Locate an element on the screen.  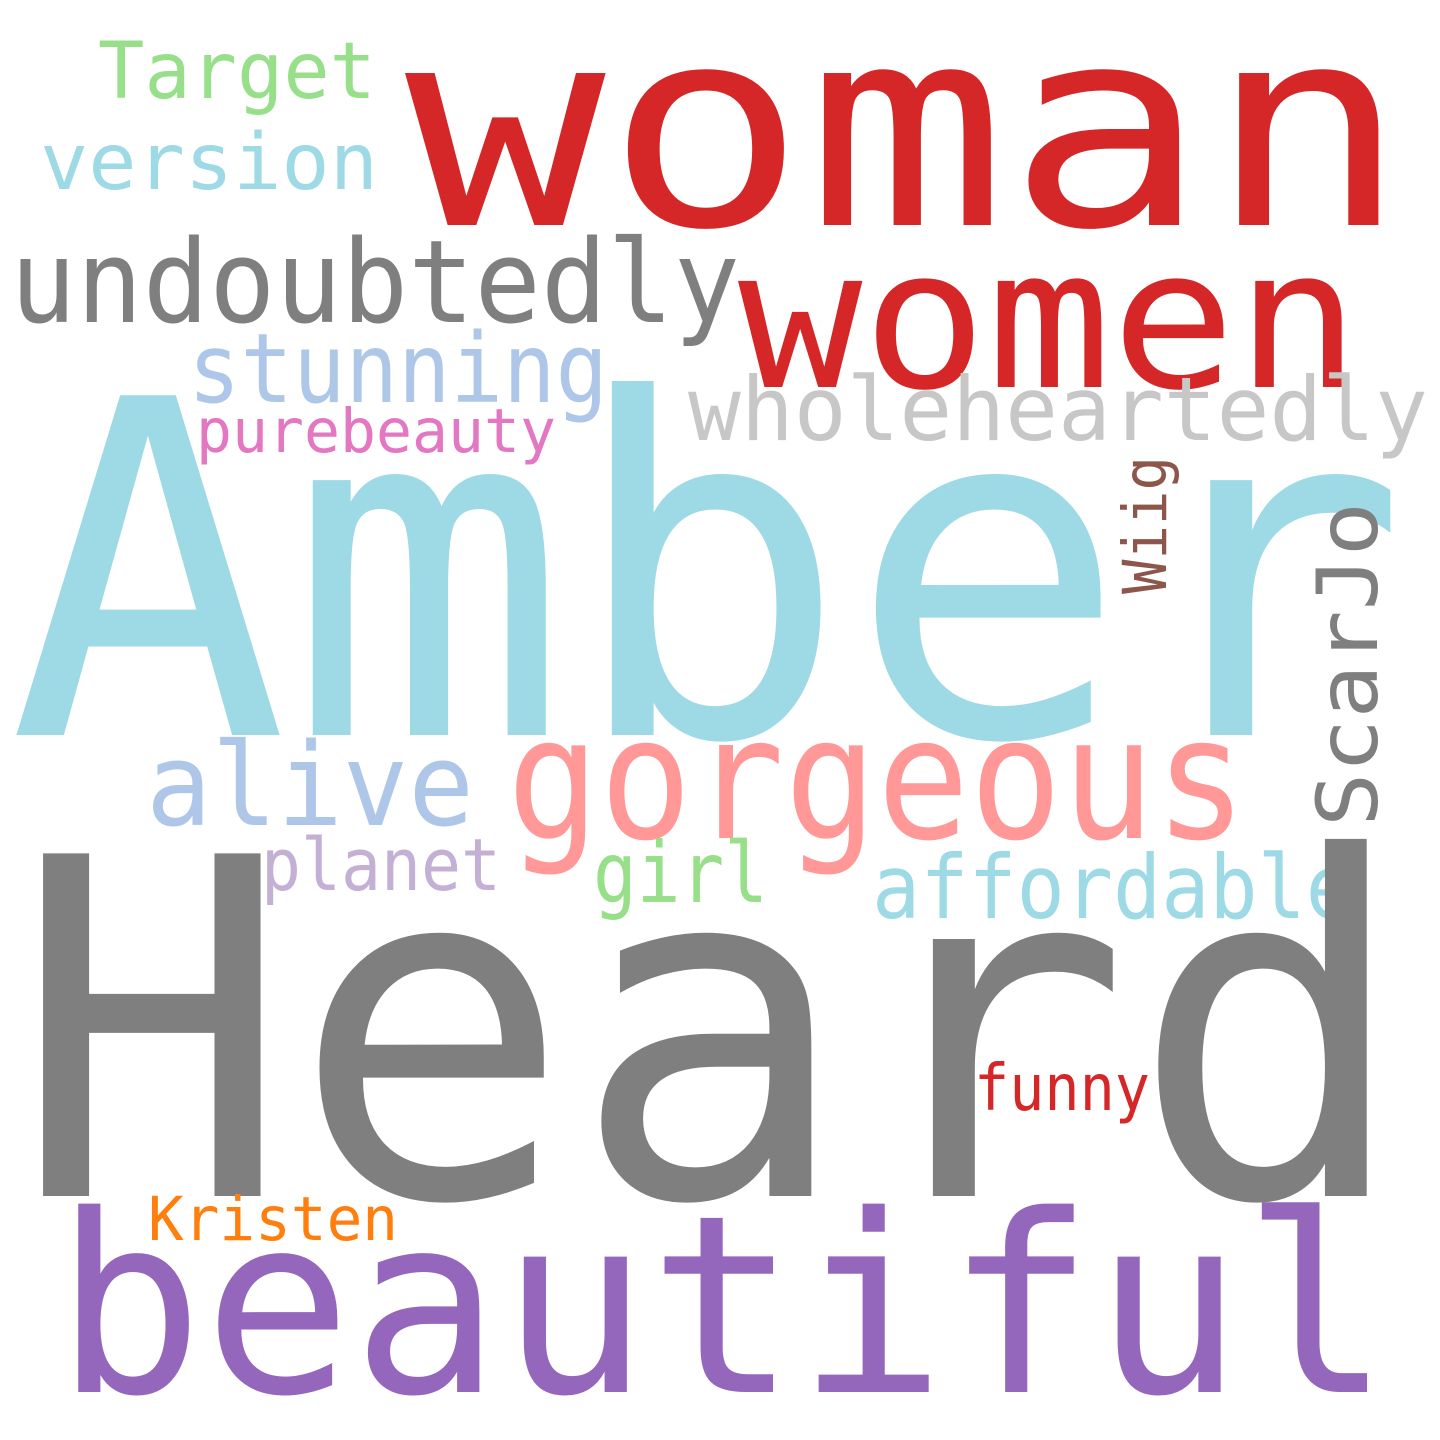
word-affordable: affordable is located at coordinates (1113, 887).